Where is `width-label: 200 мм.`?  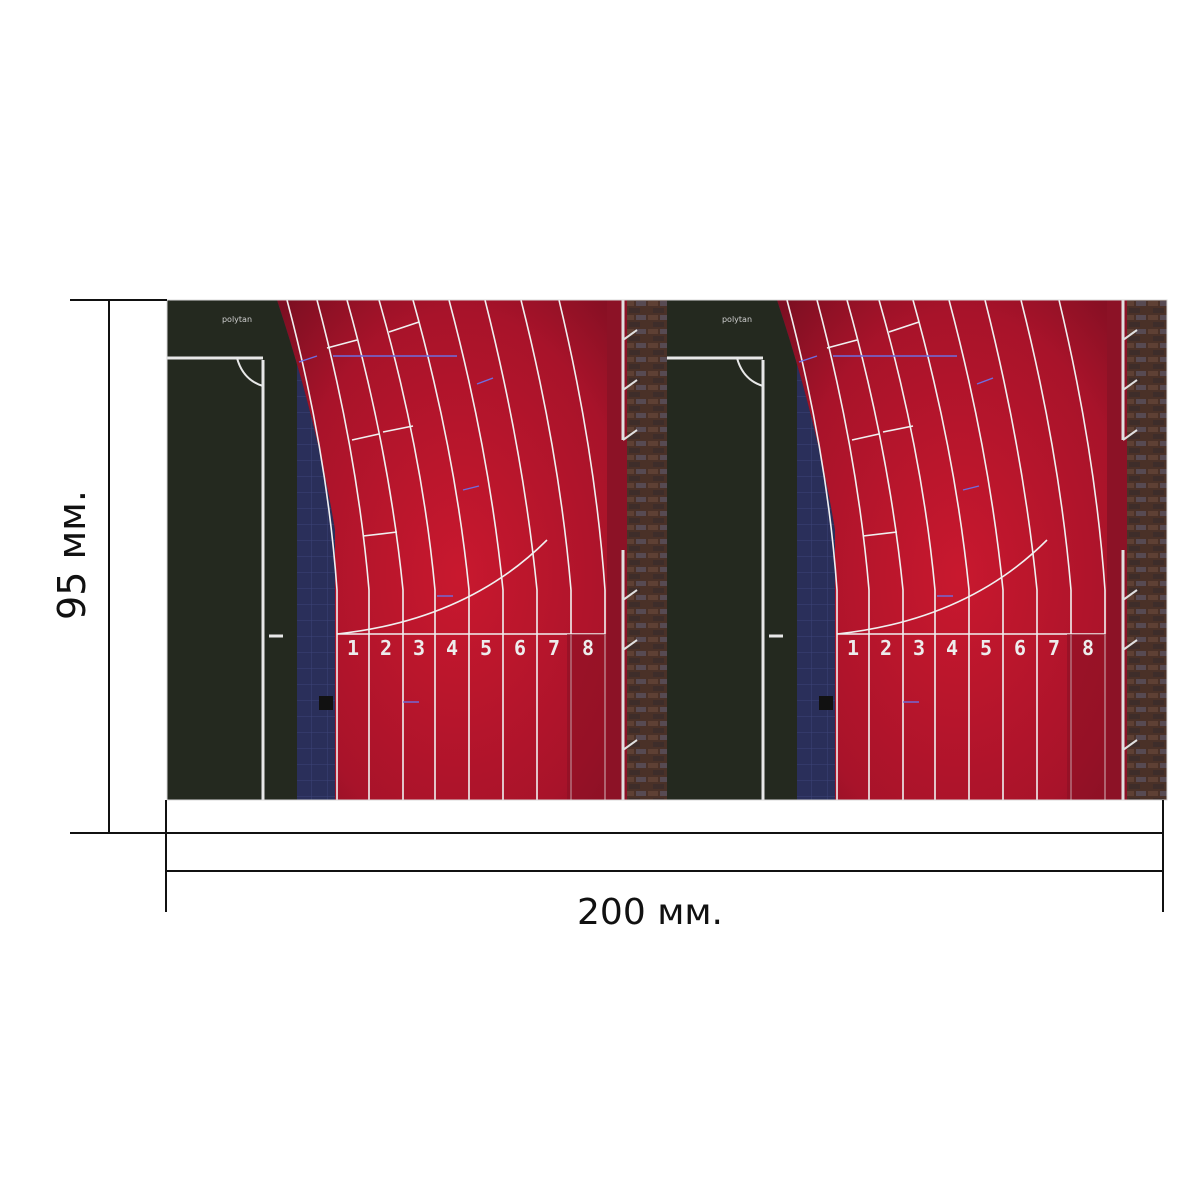 width-label: 200 мм. is located at coordinates (650, 912).